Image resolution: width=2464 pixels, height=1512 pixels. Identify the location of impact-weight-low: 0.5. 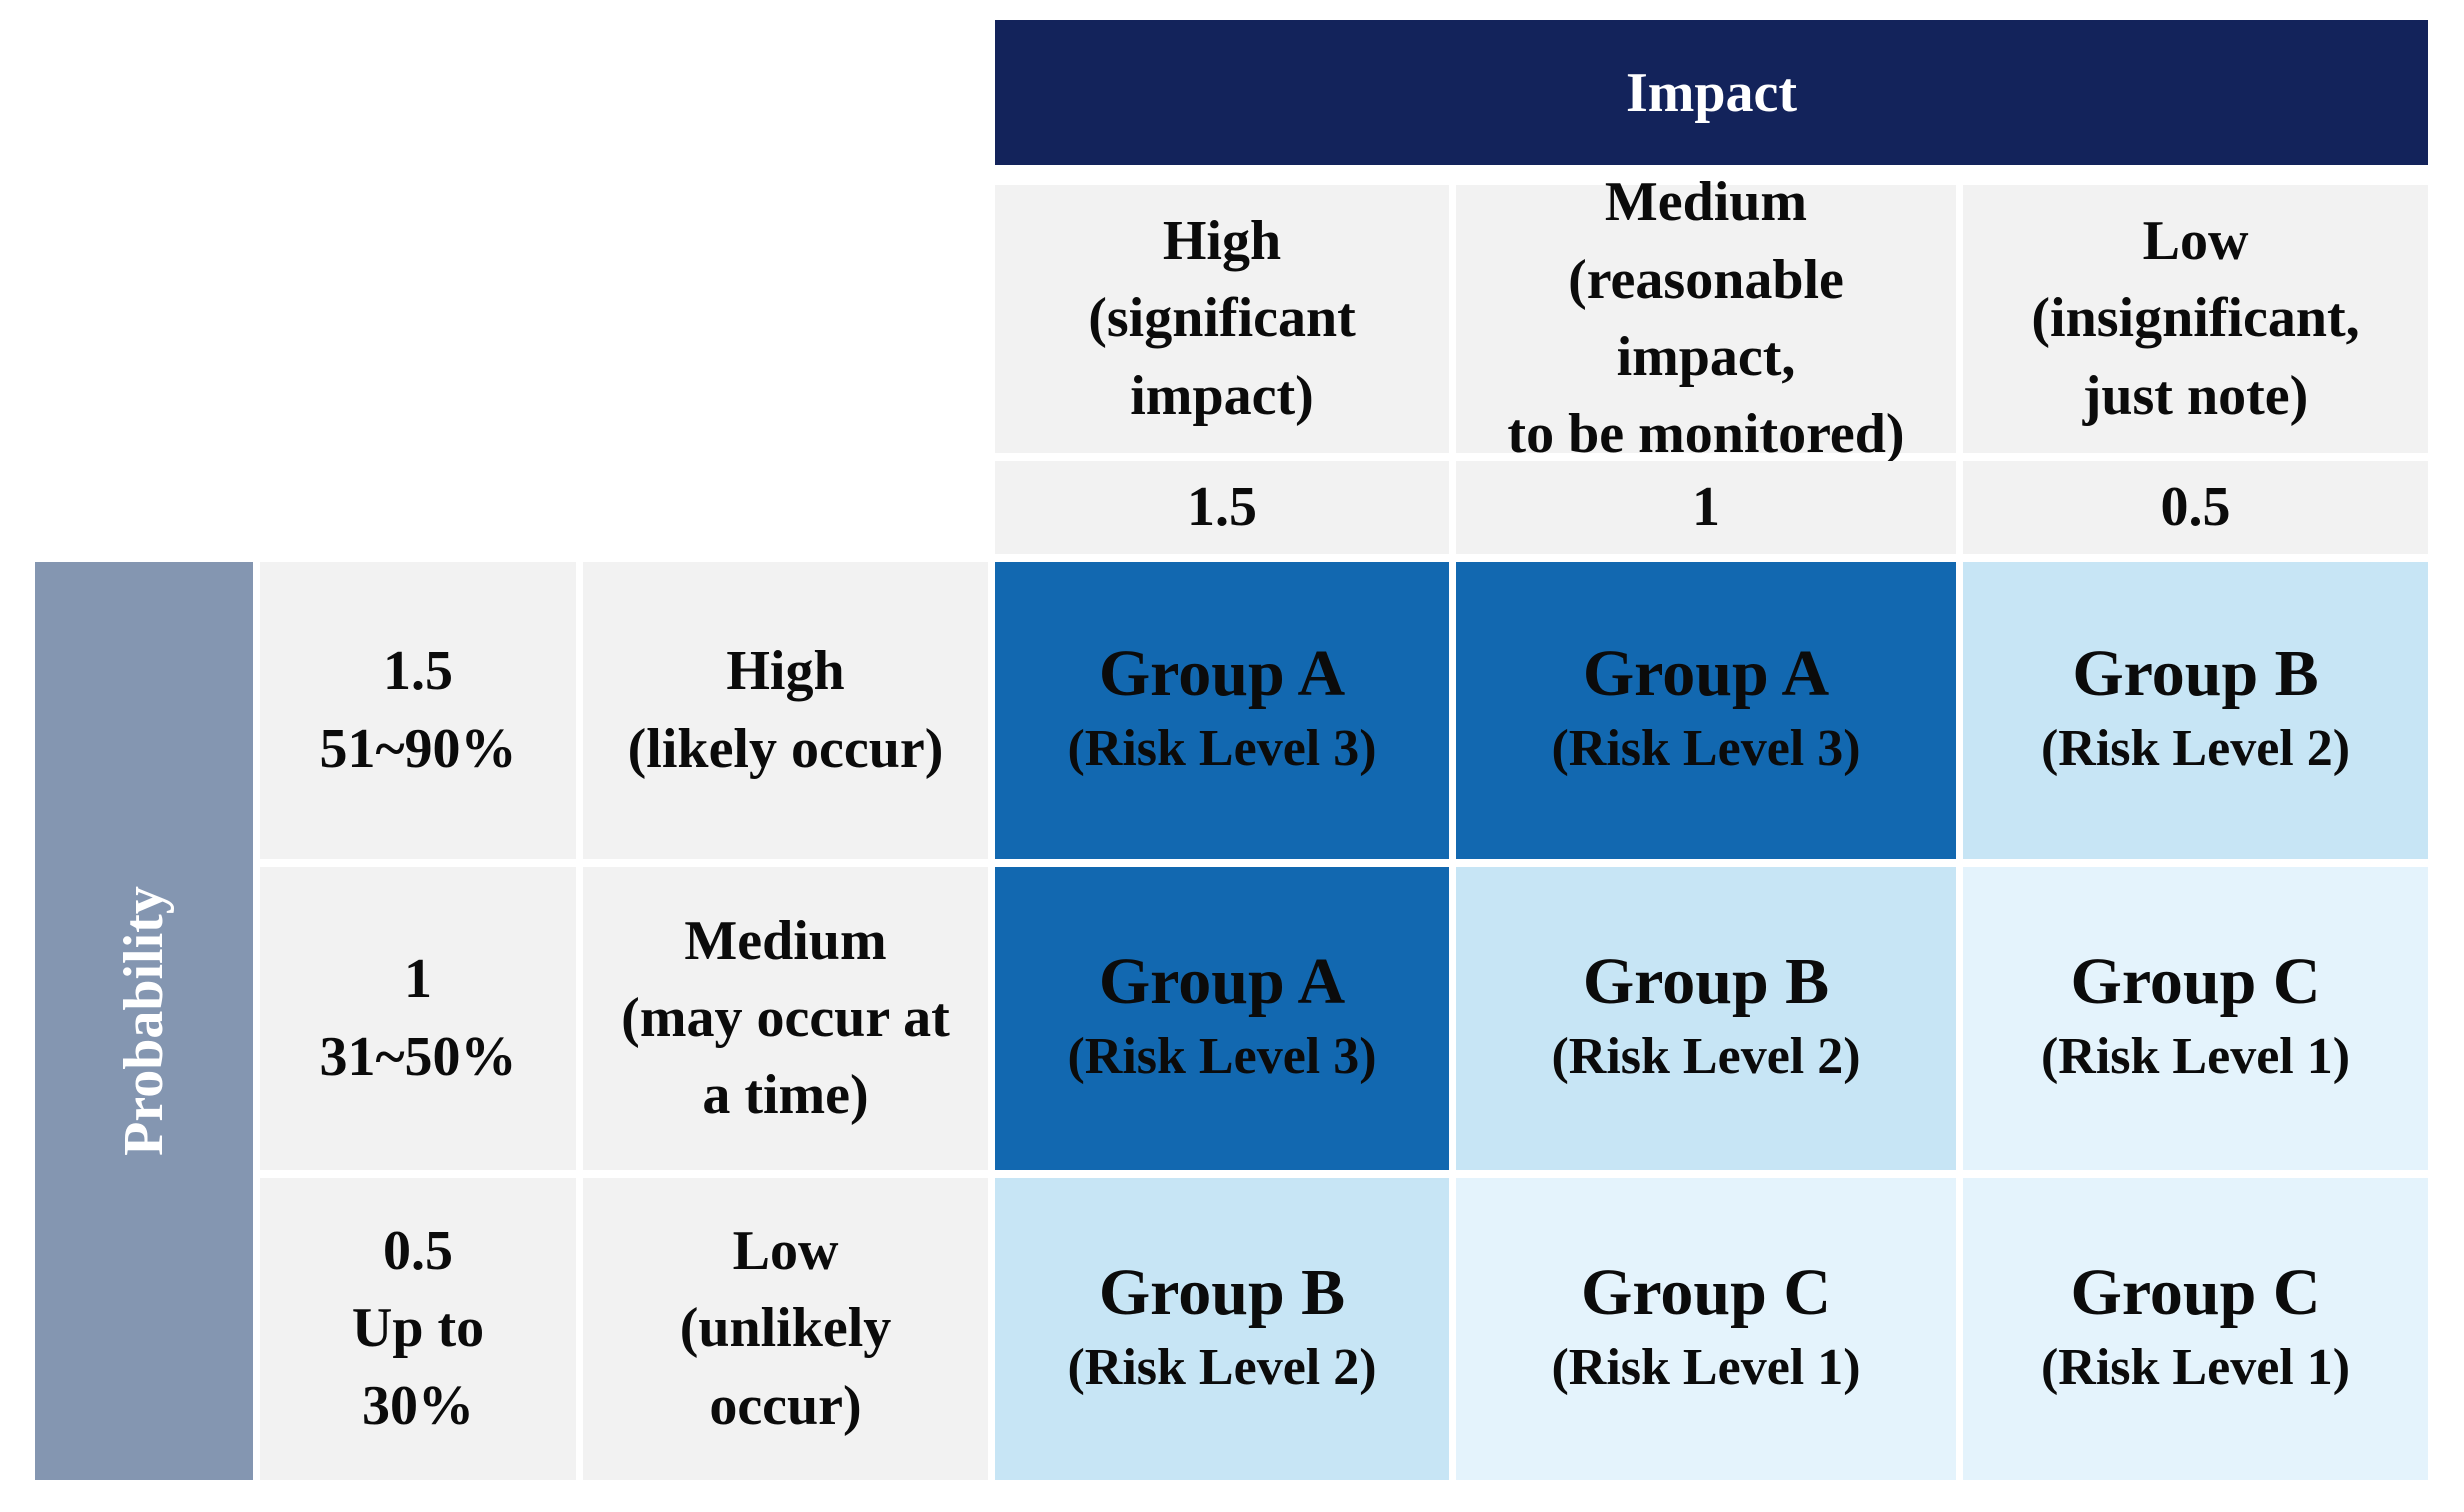
(2195, 507).